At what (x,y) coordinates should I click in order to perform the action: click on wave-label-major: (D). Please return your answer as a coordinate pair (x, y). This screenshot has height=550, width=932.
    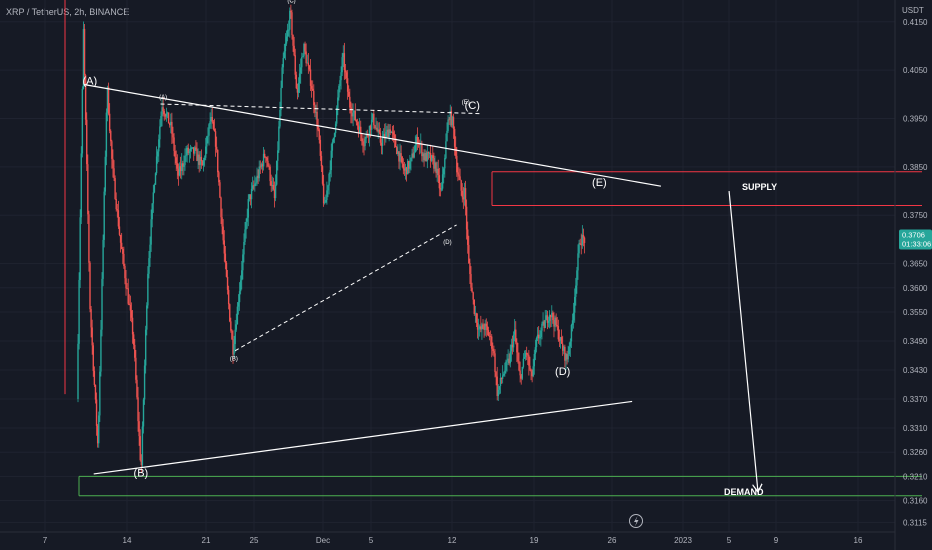
    Looking at the image, I should click on (562, 372).